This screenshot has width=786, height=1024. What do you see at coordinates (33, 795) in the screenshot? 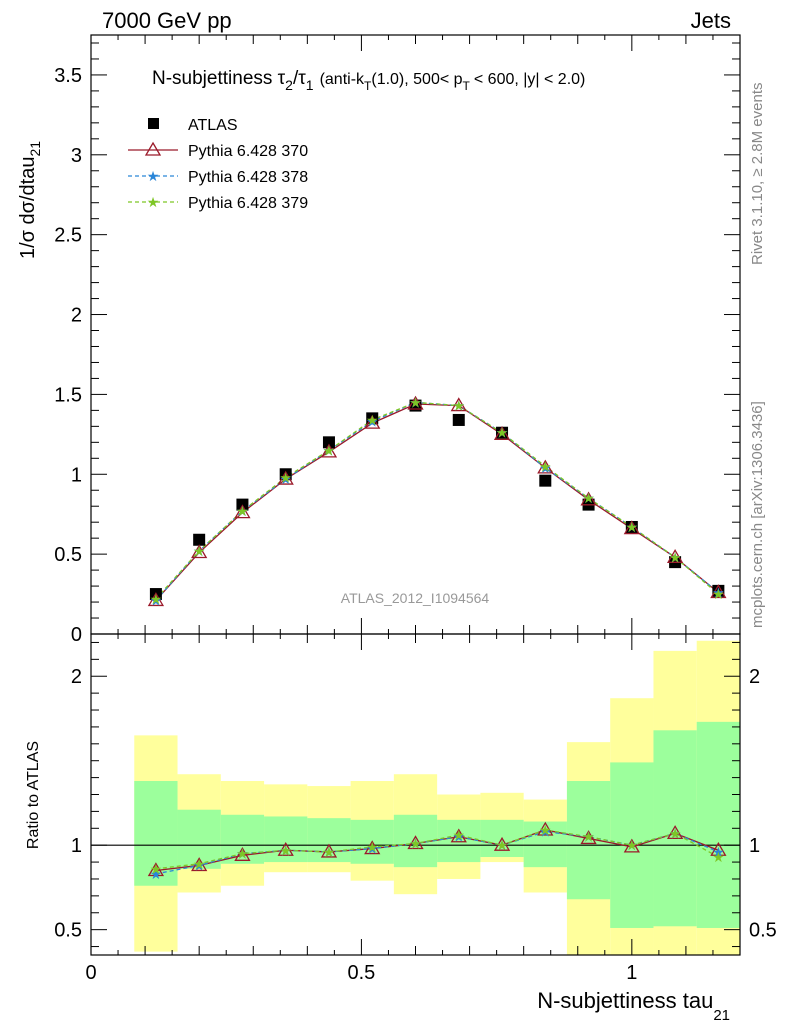
I see `ratio-y-axis-label: Ratio to ATLAS` at bounding box center [33, 795].